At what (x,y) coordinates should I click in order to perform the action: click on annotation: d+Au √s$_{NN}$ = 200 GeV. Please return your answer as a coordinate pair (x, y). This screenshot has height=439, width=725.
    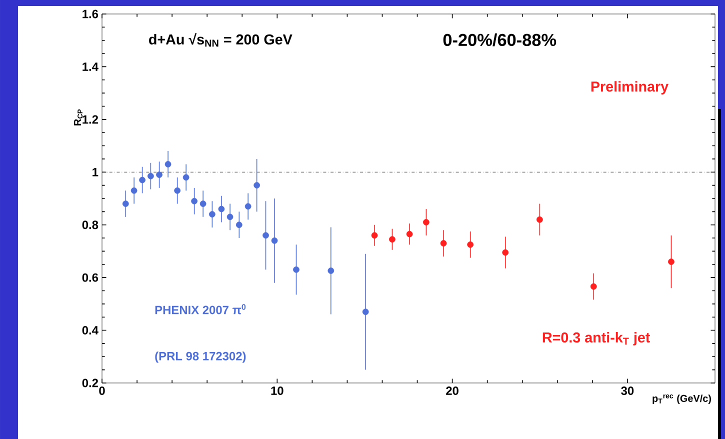
    Looking at the image, I should click on (220, 40).